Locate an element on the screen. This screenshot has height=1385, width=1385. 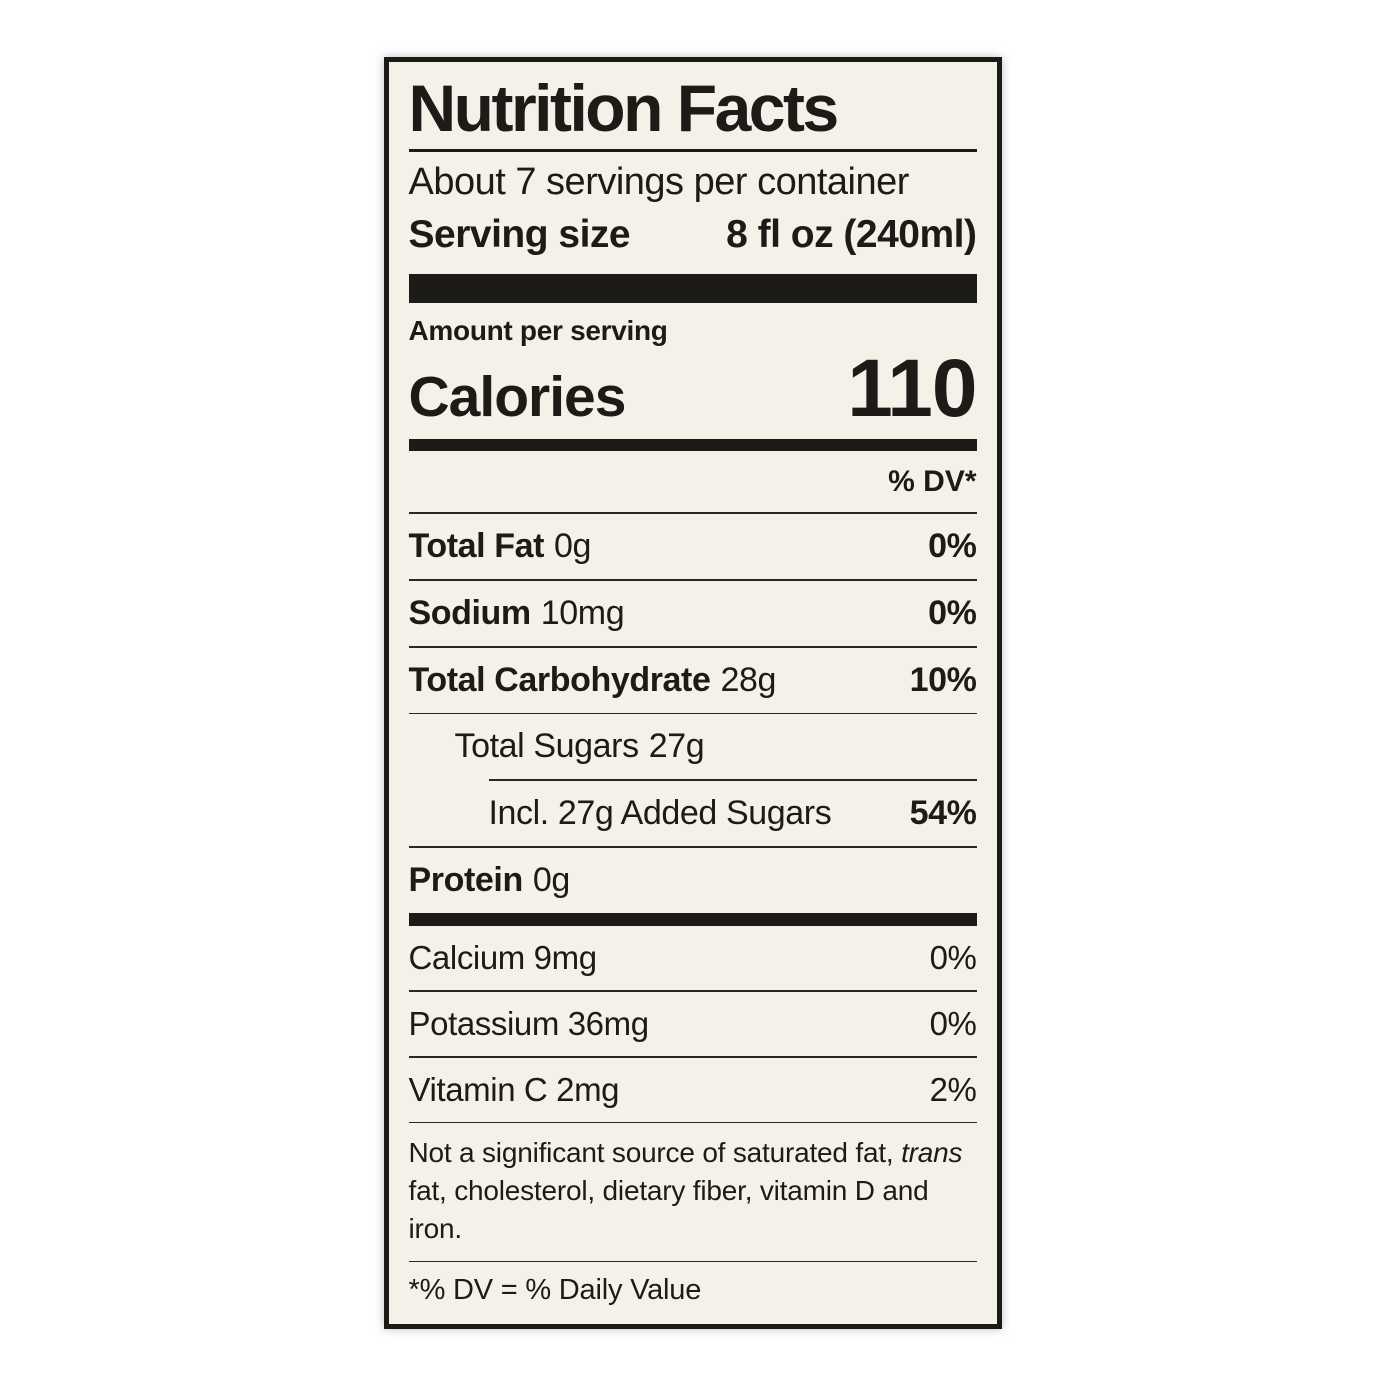
nutrient-dv: 10% is located at coordinates (943, 679).